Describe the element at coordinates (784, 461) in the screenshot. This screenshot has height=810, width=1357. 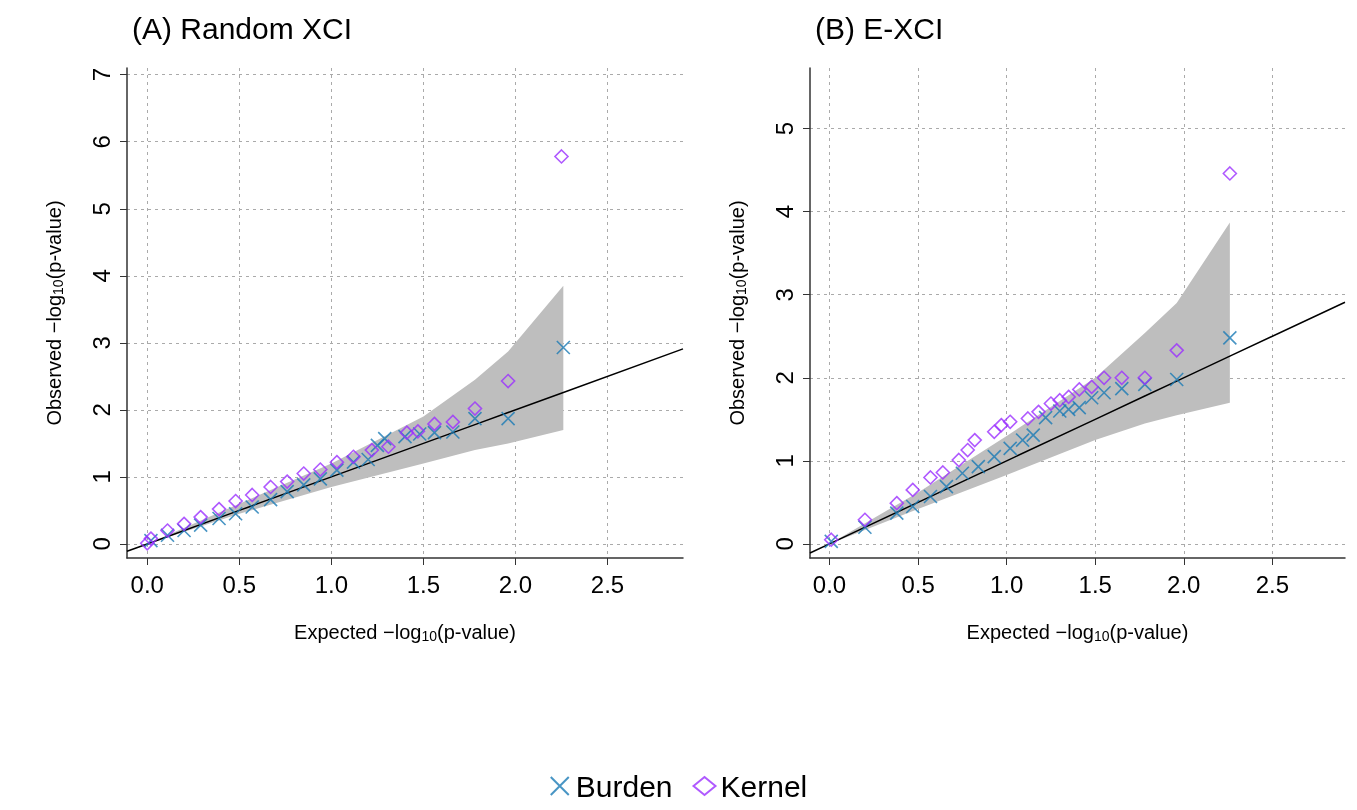
I see `y-tick-label: 1` at that location.